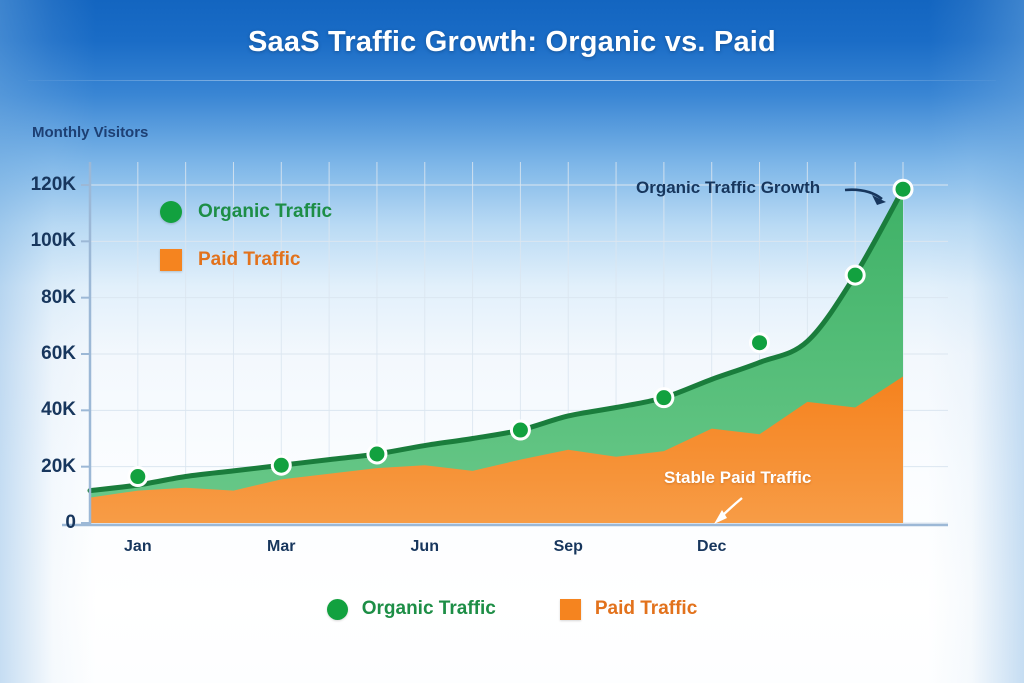 Image resolution: width=1024 pixels, height=683 pixels. What do you see at coordinates (58, 353) in the screenshot?
I see `y-axis-tick-label: 60K` at bounding box center [58, 353].